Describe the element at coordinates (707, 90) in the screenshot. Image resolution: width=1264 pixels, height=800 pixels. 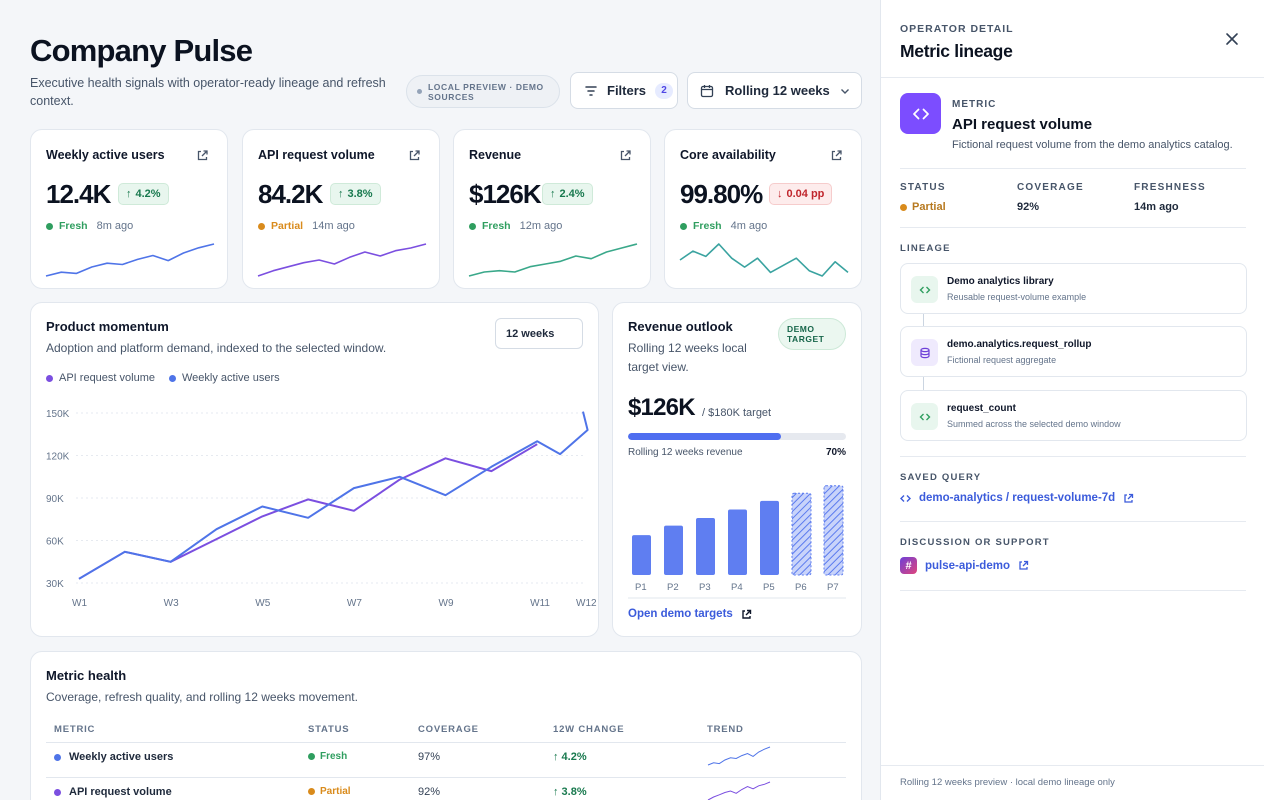
I see `calendar-icon` at that location.